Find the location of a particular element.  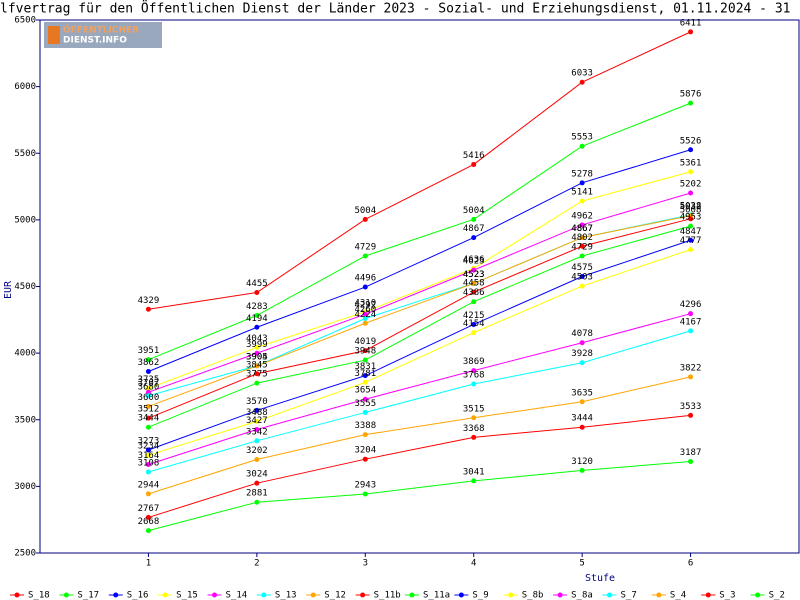

data-label: 4043 is located at coordinates (257, 339).